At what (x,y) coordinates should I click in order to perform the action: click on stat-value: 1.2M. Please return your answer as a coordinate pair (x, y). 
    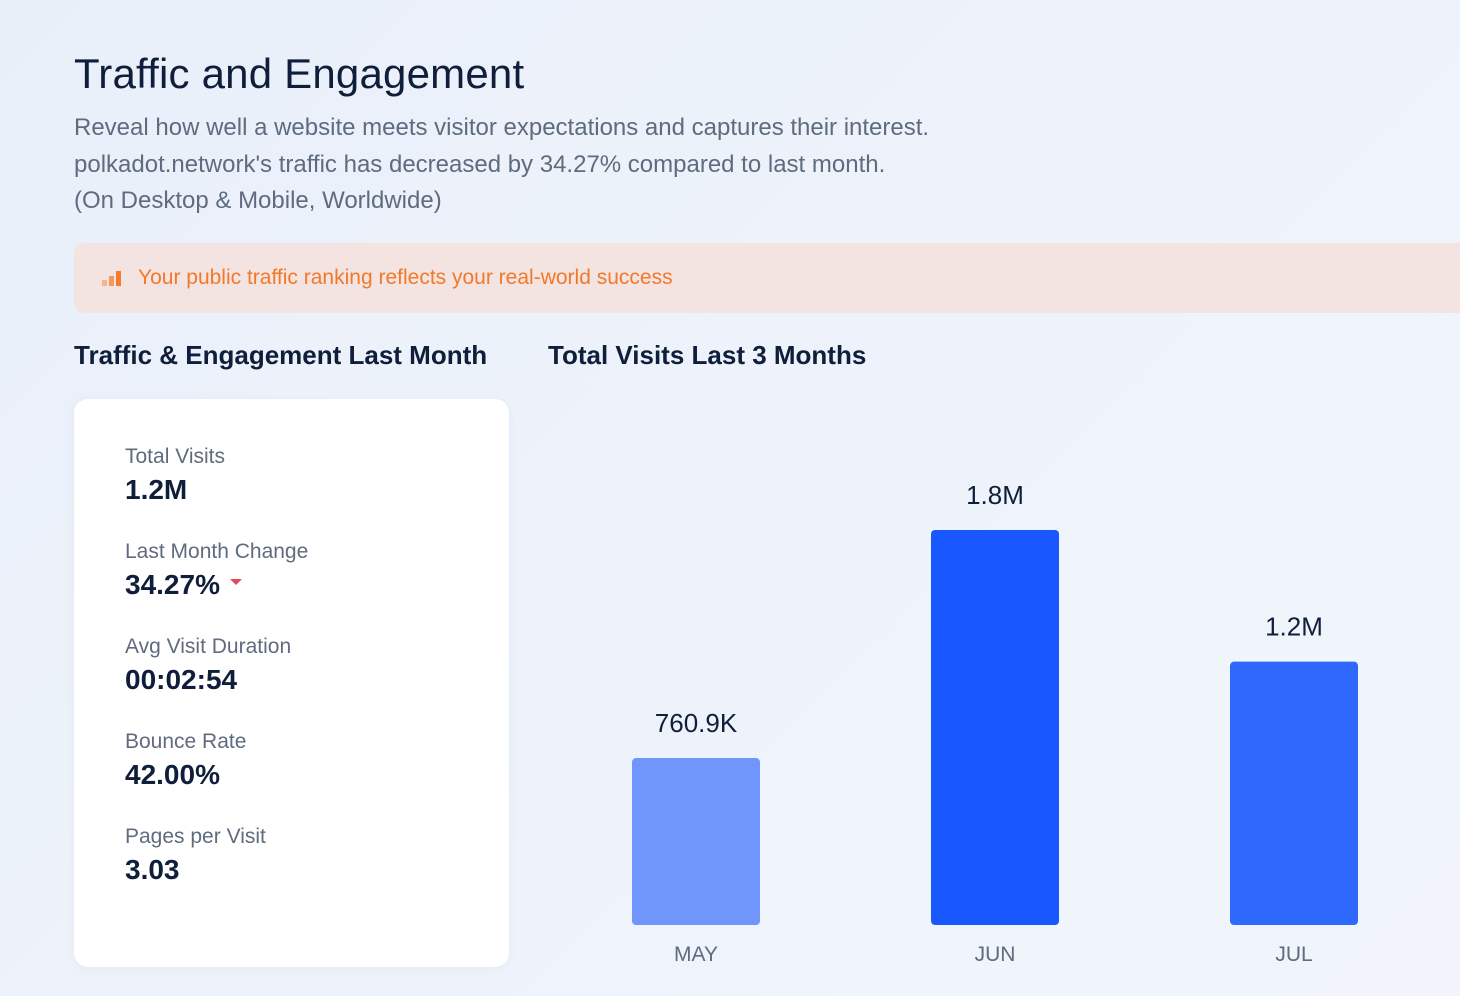
    Looking at the image, I should click on (317, 490).